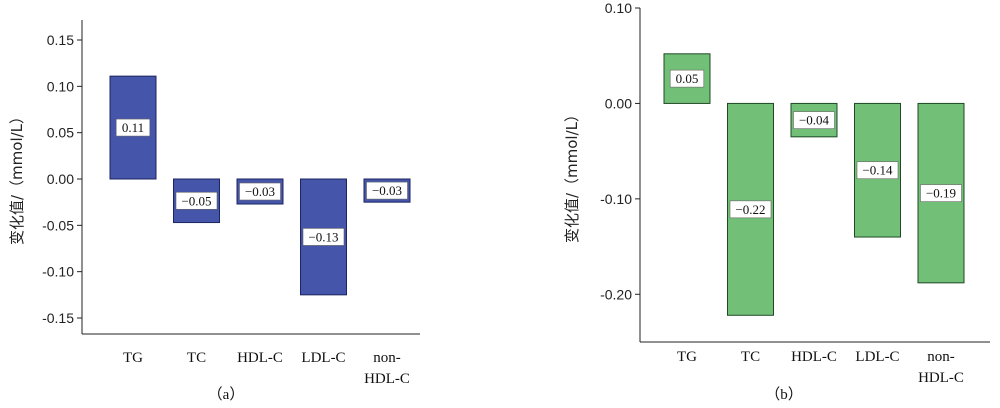 This screenshot has width=1000, height=408. Describe the element at coordinates (60, 133) in the screenshot. I see `y-tick-label: 0.05` at that location.